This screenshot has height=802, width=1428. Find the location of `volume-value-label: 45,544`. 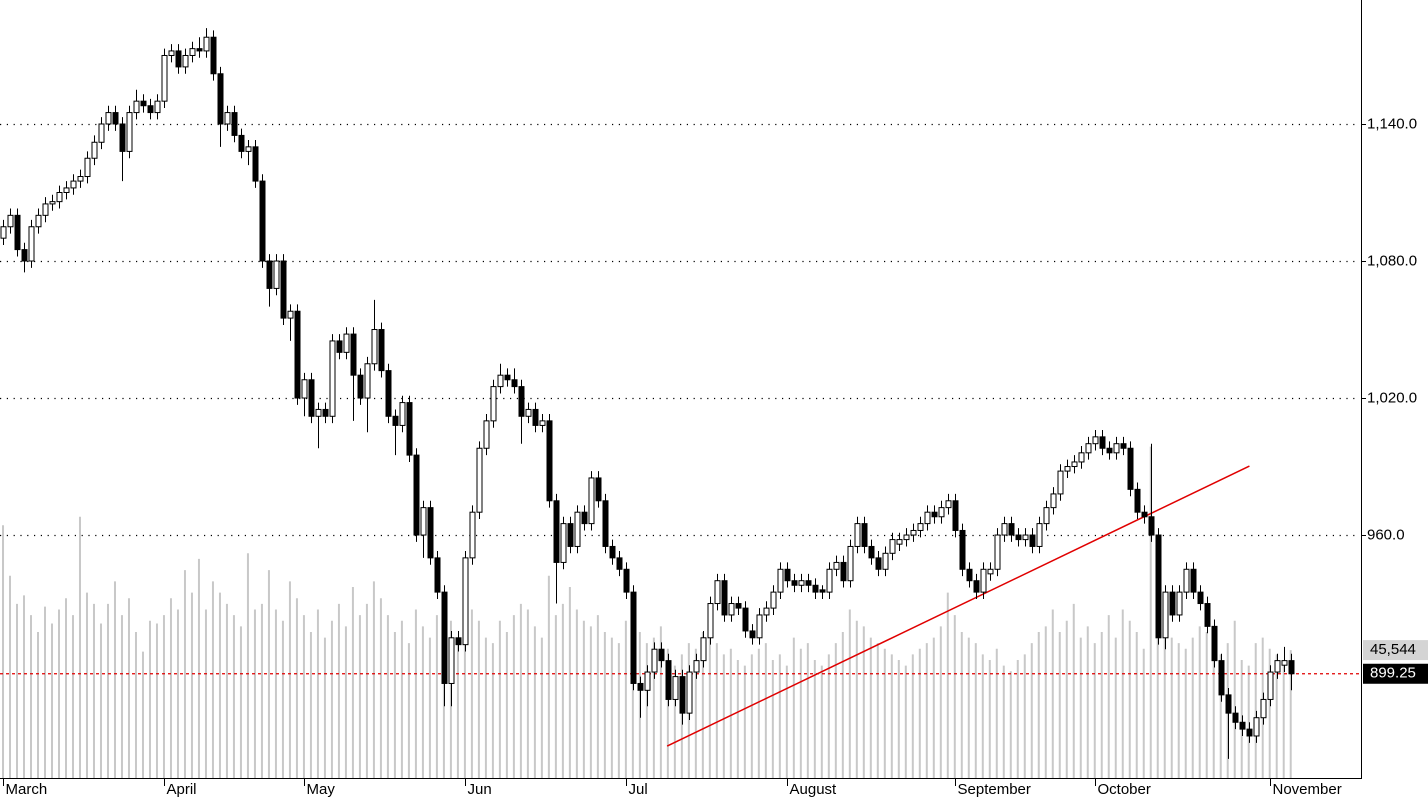

volume-value-label: 45,544 is located at coordinates (1393, 649).